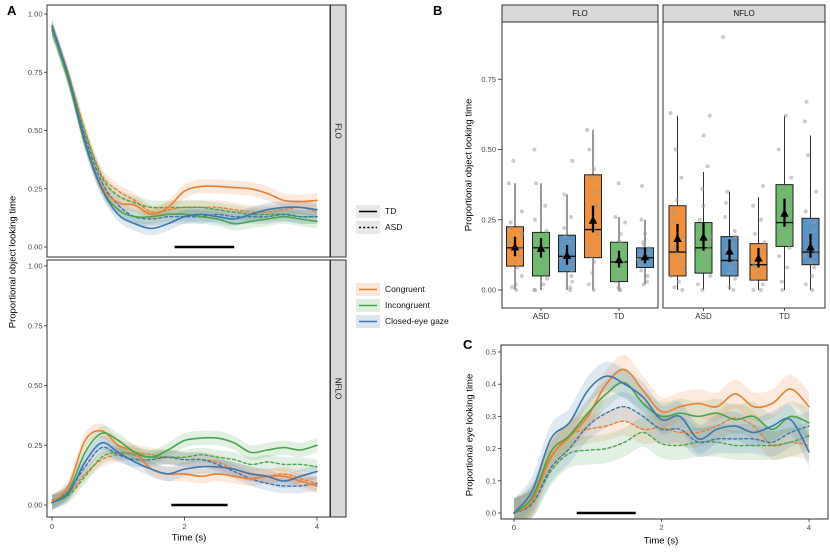 This screenshot has width=830, height=553. I want to click on tick-label: 2, so click(184, 526).